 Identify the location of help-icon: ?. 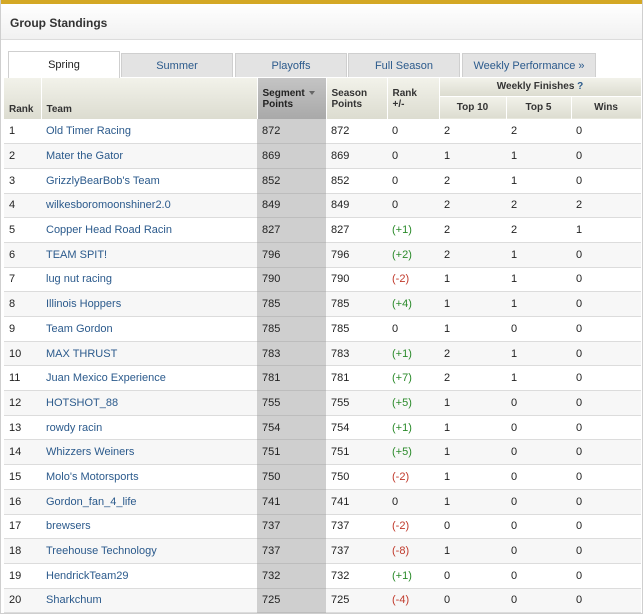
(580, 87).